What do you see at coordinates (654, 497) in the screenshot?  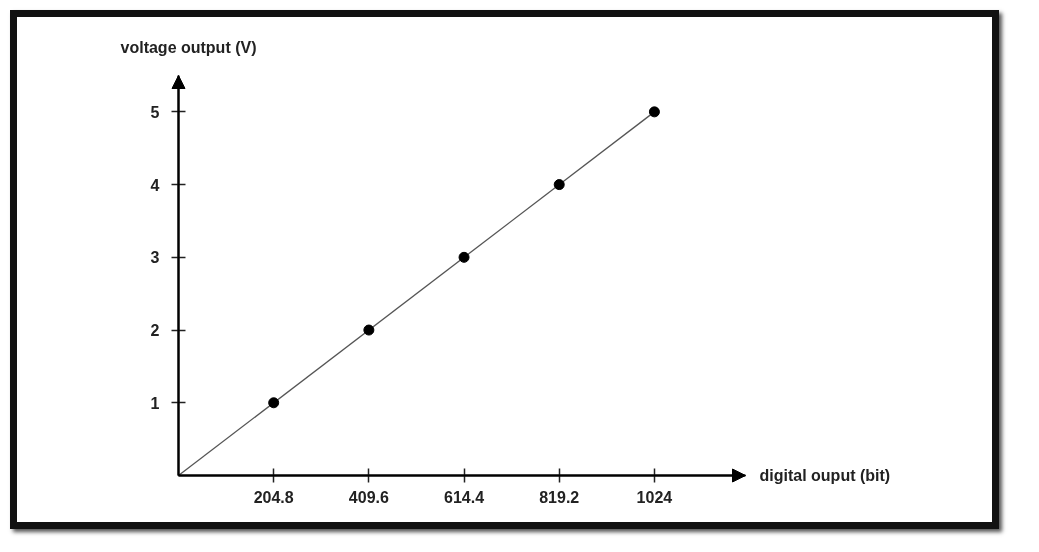 I see `x-tick-label: 1024` at bounding box center [654, 497].